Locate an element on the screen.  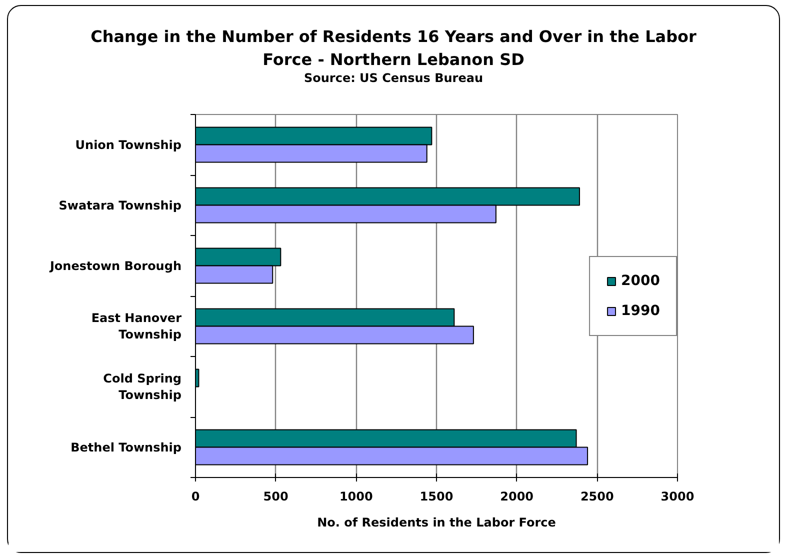
x-tick-label: 1000 is located at coordinates (356, 497).